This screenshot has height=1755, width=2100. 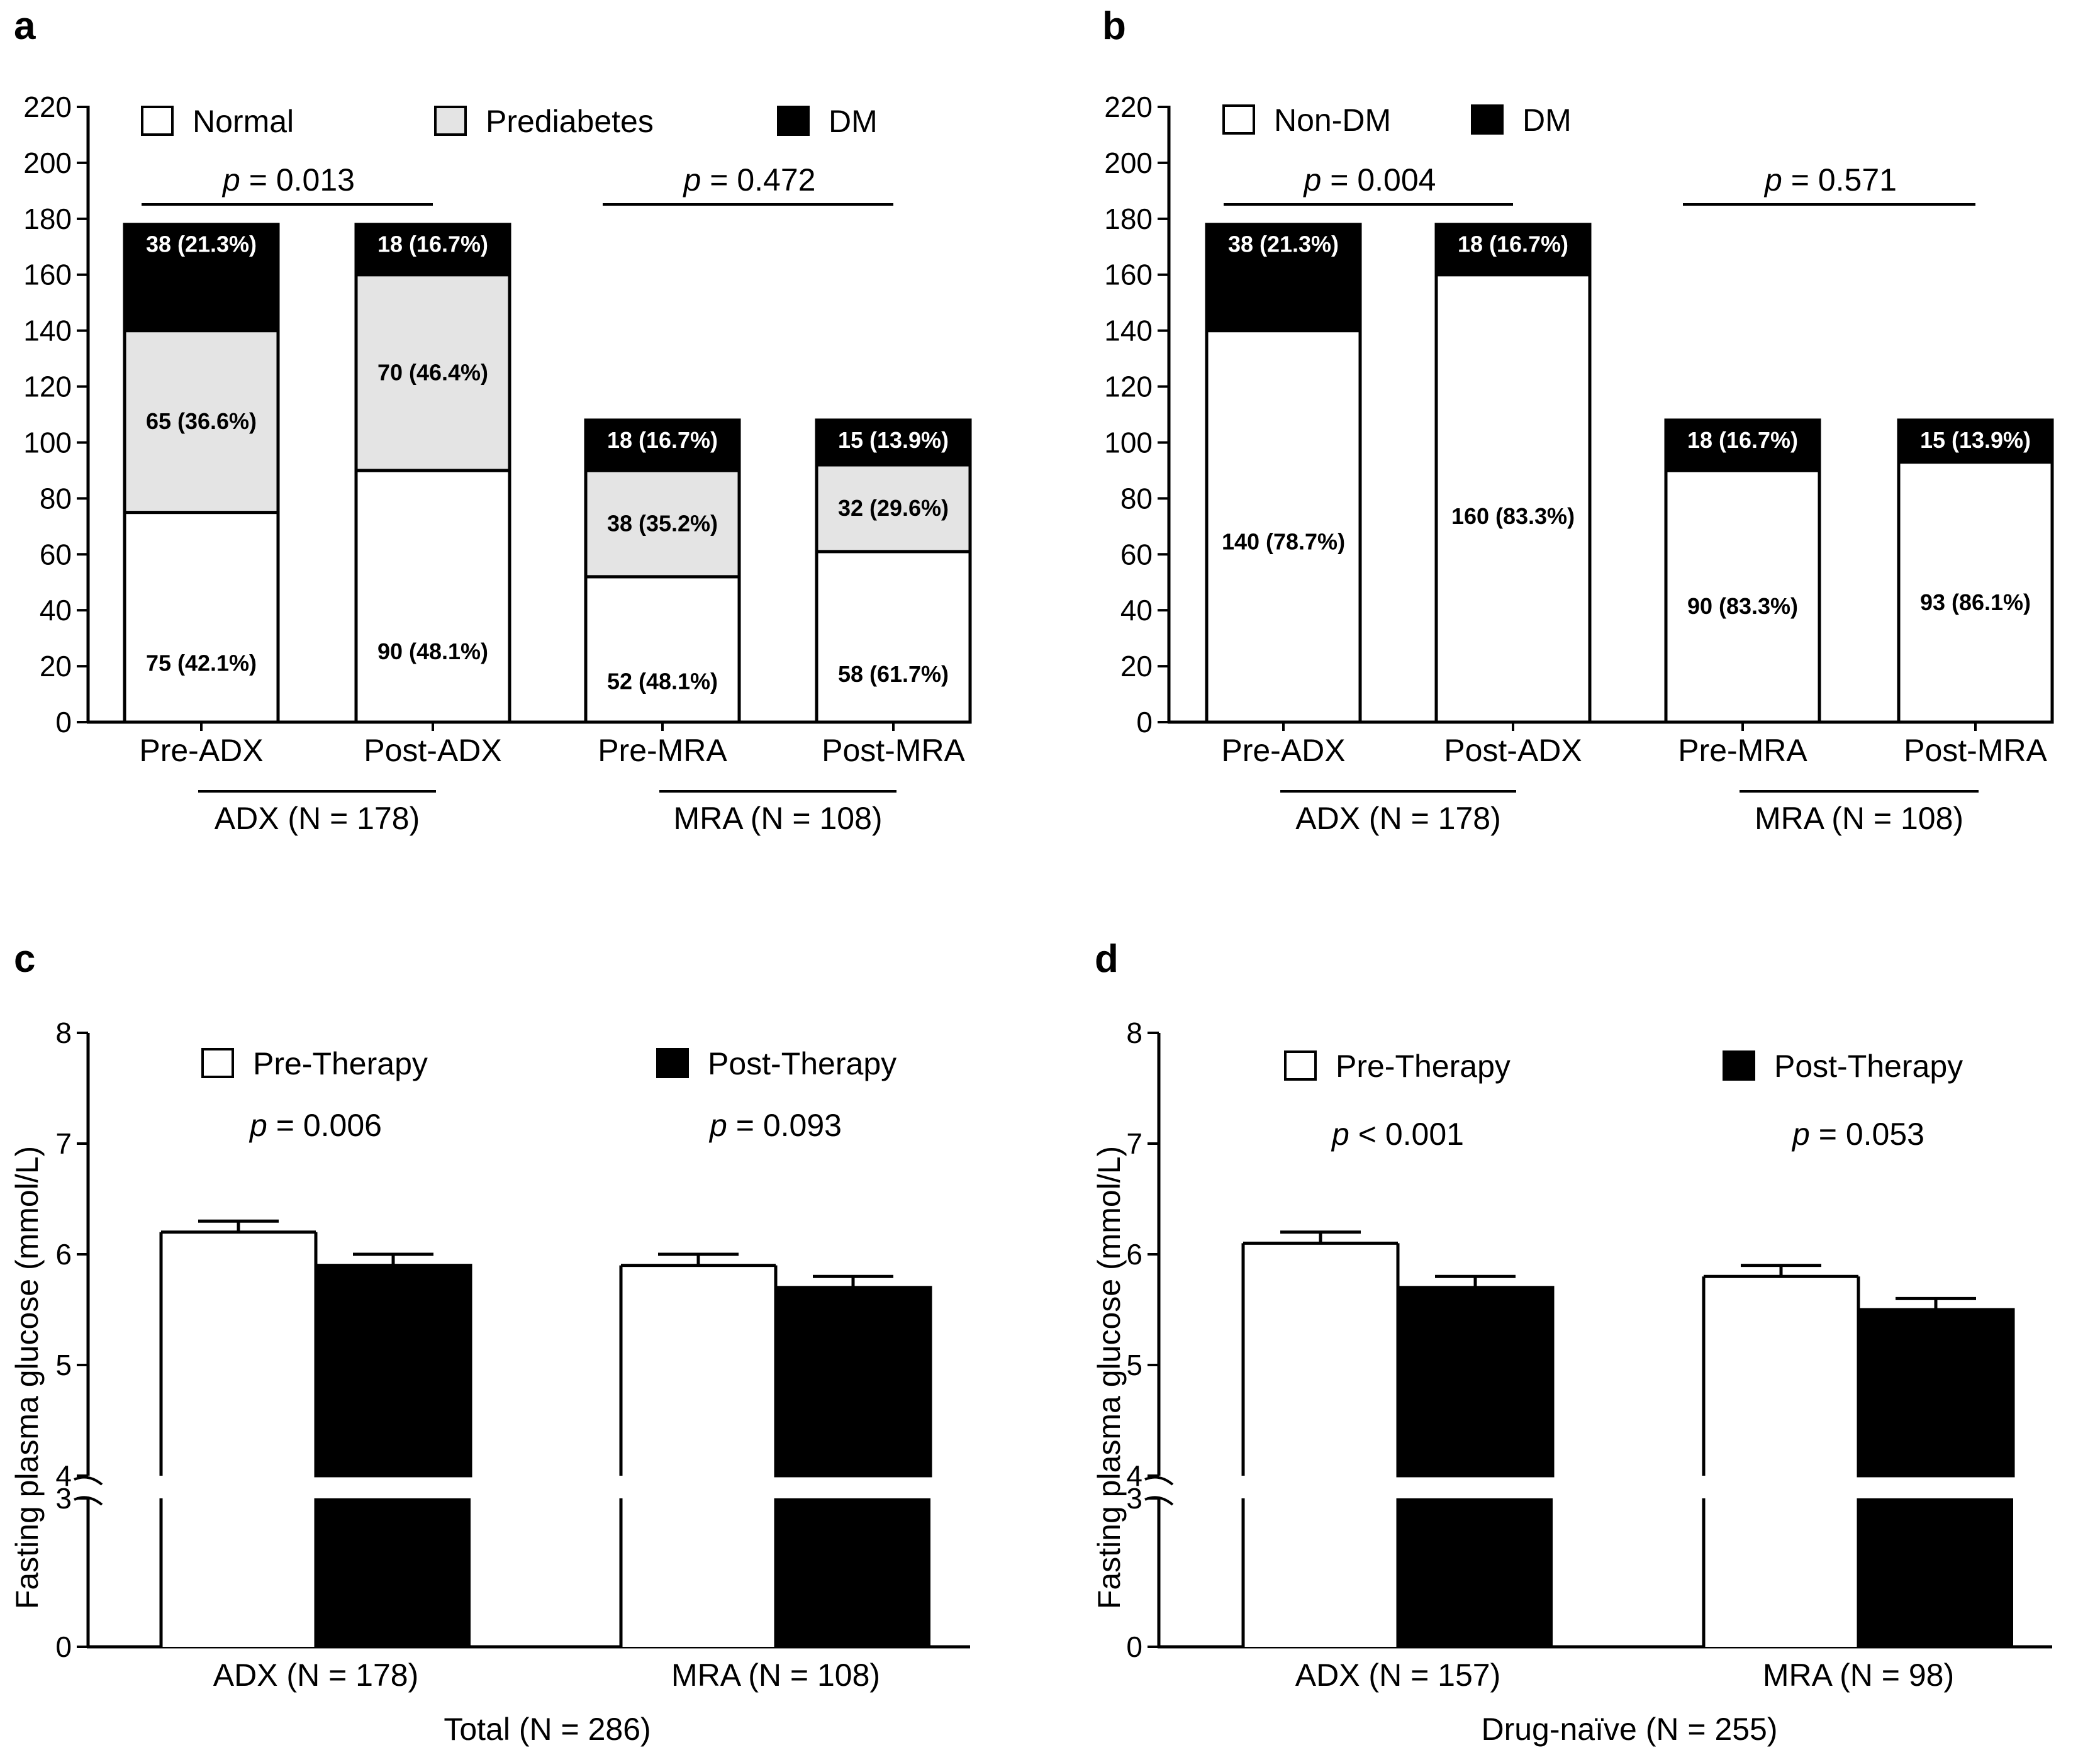 I want to click on p-value-label: p = 0.053, so click(x=1857, y=1134).